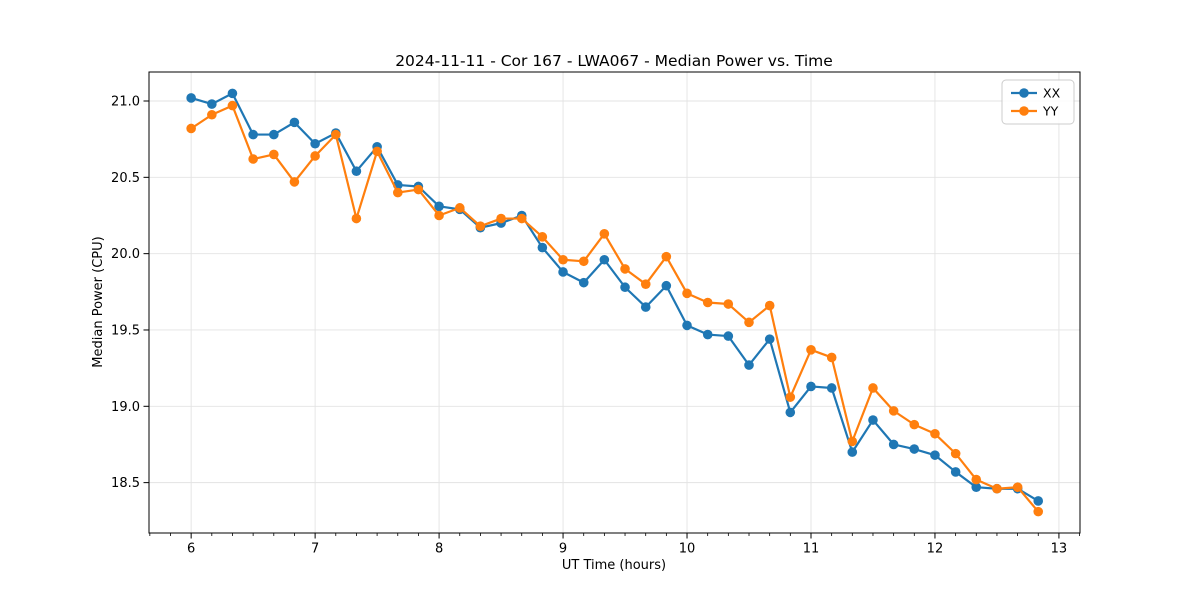 The height and width of the screenshot is (600, 1200). What do you see at coordinates (125, 483) in the screenshot?
I see `y-tick-label: 18.5` at bounding box center [125, 483].